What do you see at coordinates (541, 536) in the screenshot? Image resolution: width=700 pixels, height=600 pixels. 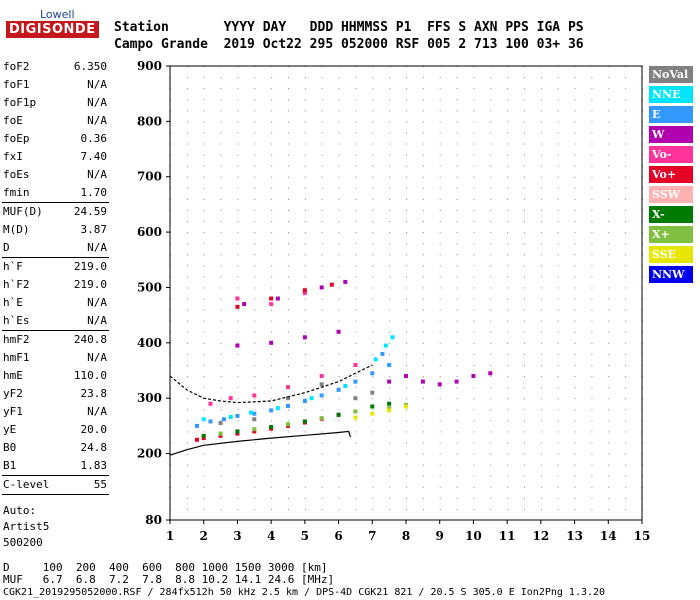 I see `x-tick-label: 12` at bounding box center [541, 536].